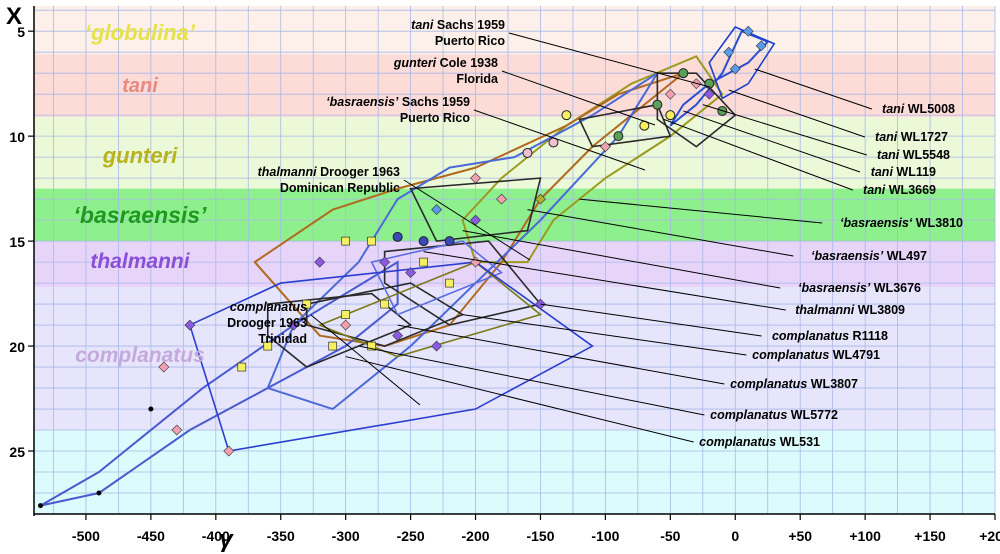 The height and width of the screenshot is (554, 1000). Describe the element at coordinates (151, 409) in the screenshot. I see `dot-marker` at that location.